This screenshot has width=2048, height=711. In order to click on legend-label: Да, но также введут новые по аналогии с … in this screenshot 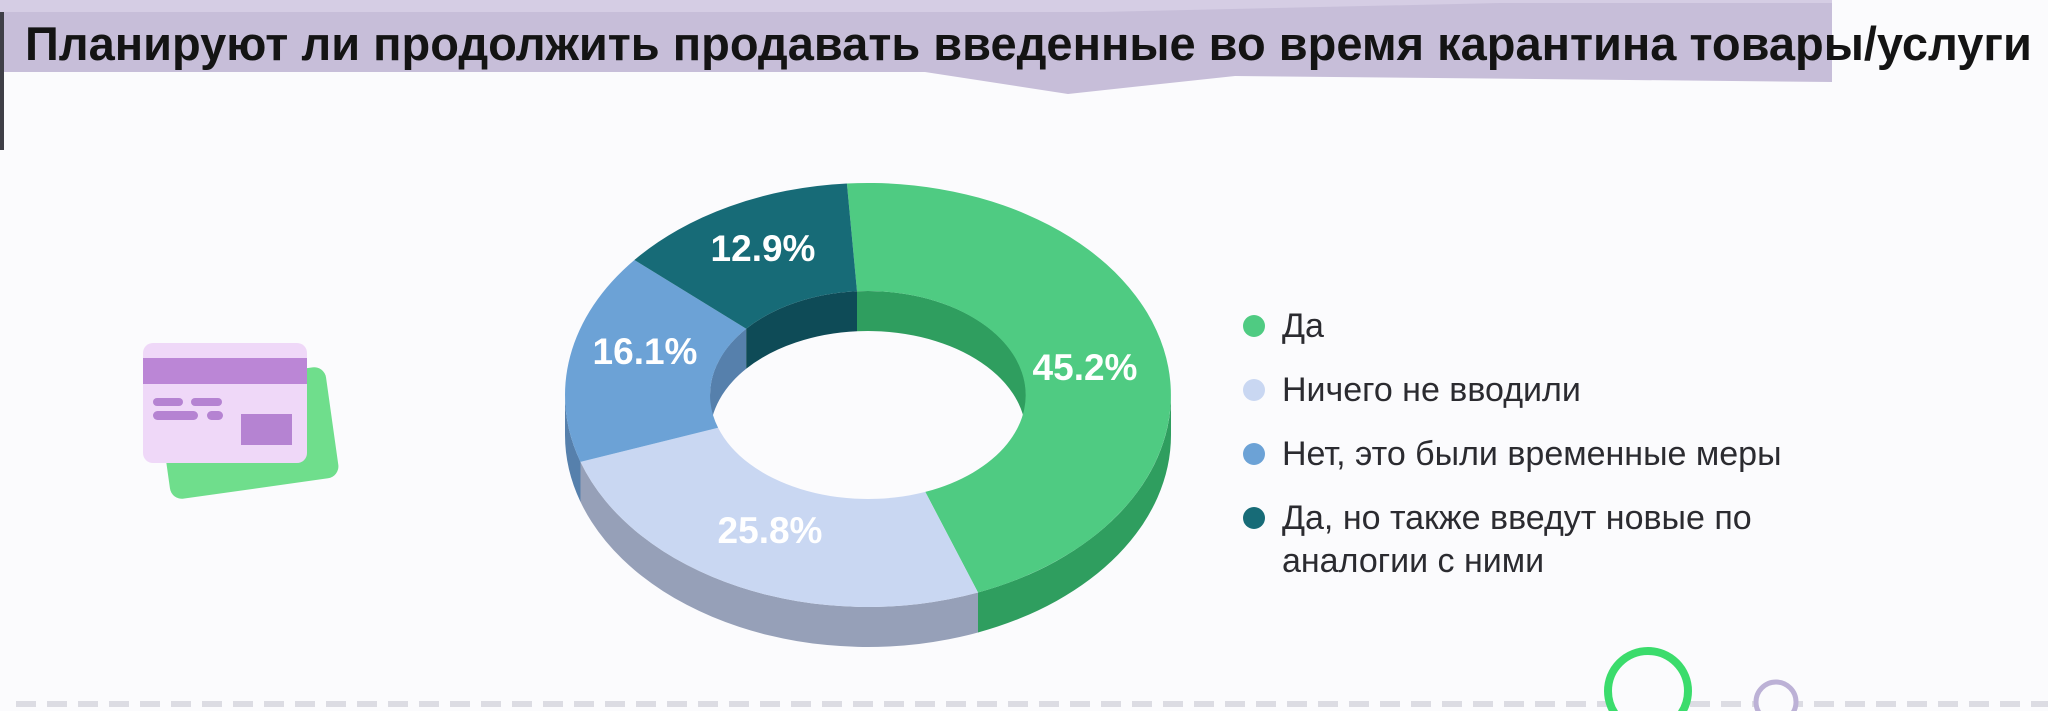, I will do `click(1517, 539)`.